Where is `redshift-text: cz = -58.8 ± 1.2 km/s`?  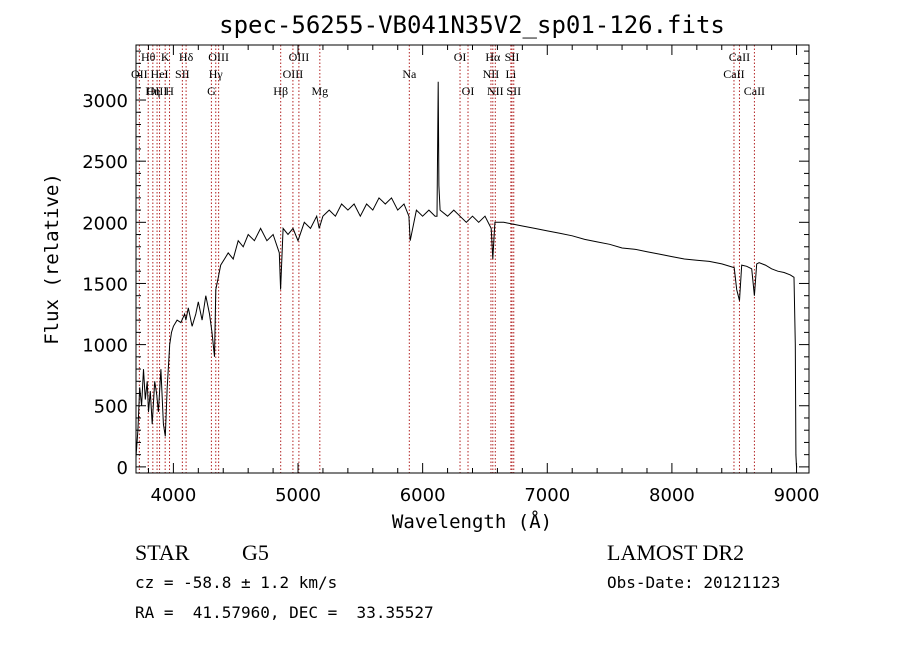 redshift-text: cz = -58.8 ± 1.2 km/s is located at coordinates (236, 582).